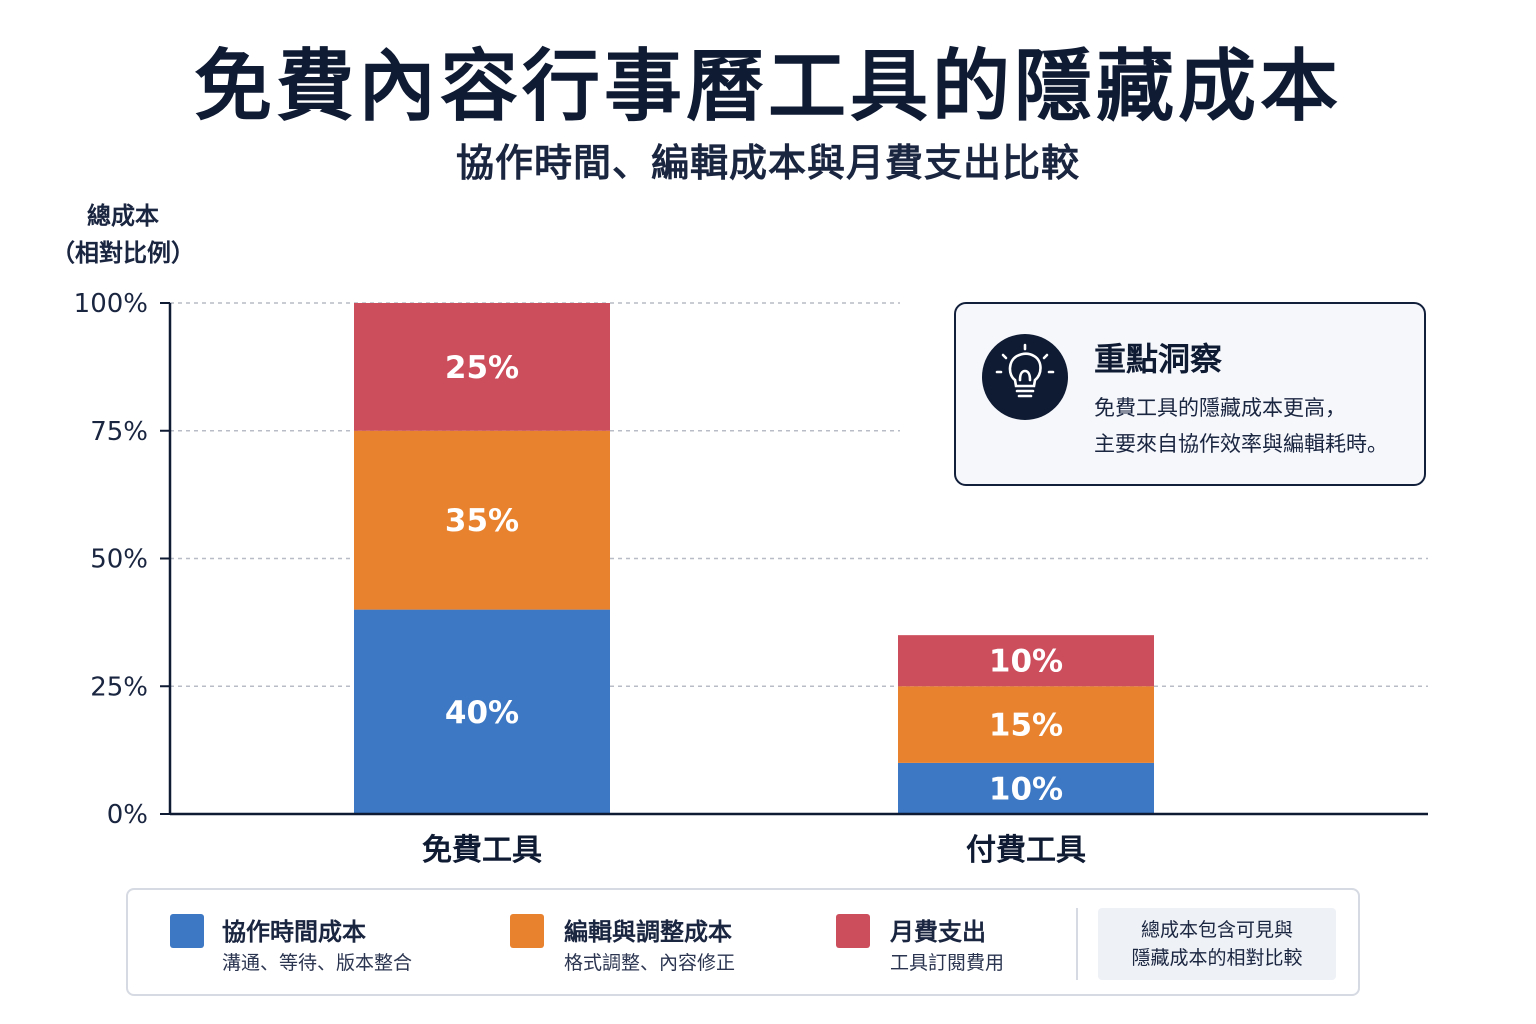 This screenshot has height=1024, width=1536. I want to click on x-category-label: 免費工具, so click(482, 850).